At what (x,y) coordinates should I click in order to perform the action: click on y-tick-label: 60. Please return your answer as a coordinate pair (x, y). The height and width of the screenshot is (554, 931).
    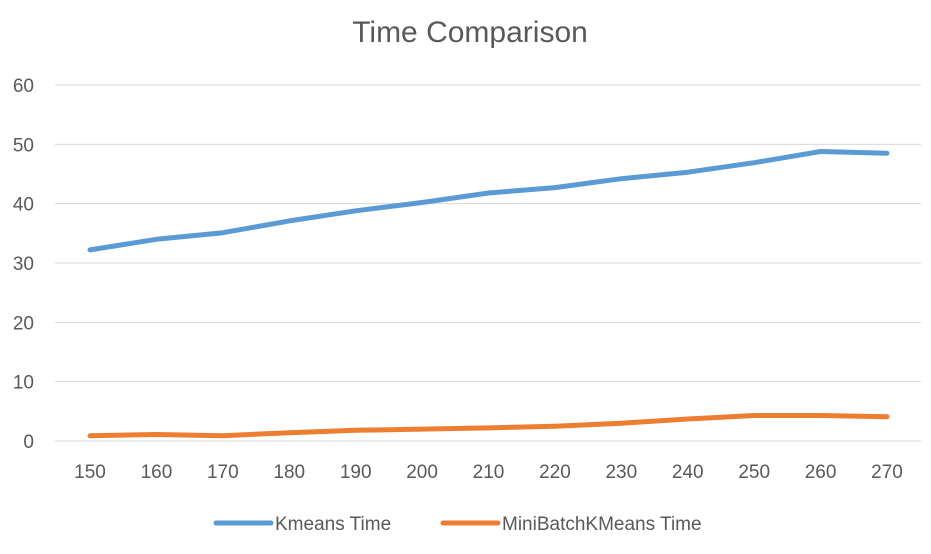
    Looking at the image, I should click on (23, 86).